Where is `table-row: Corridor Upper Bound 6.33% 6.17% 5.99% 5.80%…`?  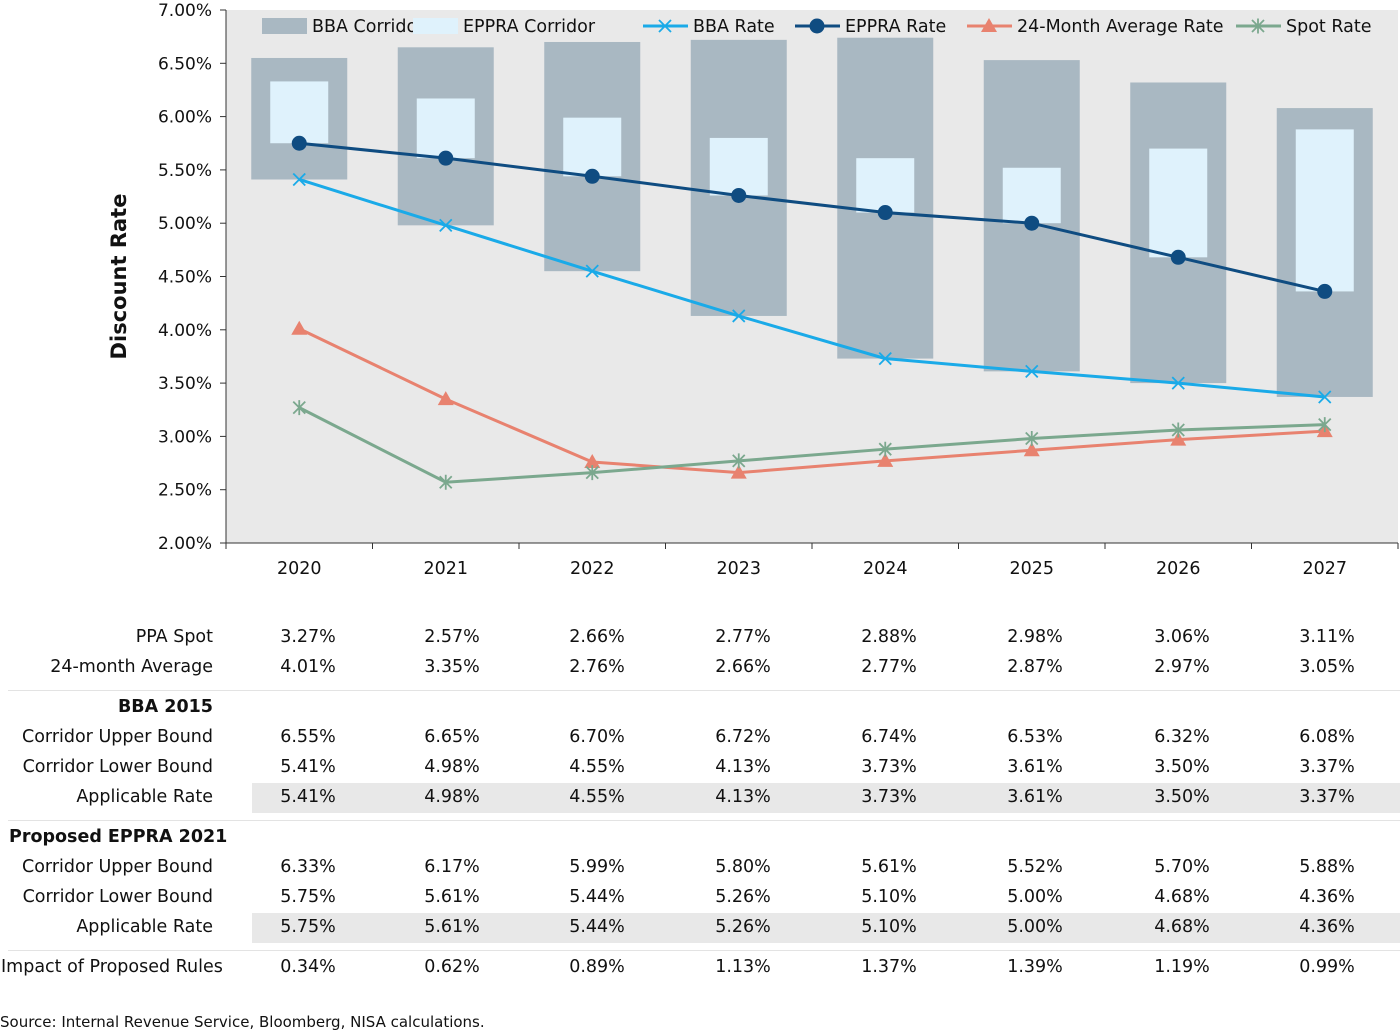 table-row: Corridor Upper Bound 6.33% 6.17% 5.99% 5.80%… is located at coordinates (700, 868).